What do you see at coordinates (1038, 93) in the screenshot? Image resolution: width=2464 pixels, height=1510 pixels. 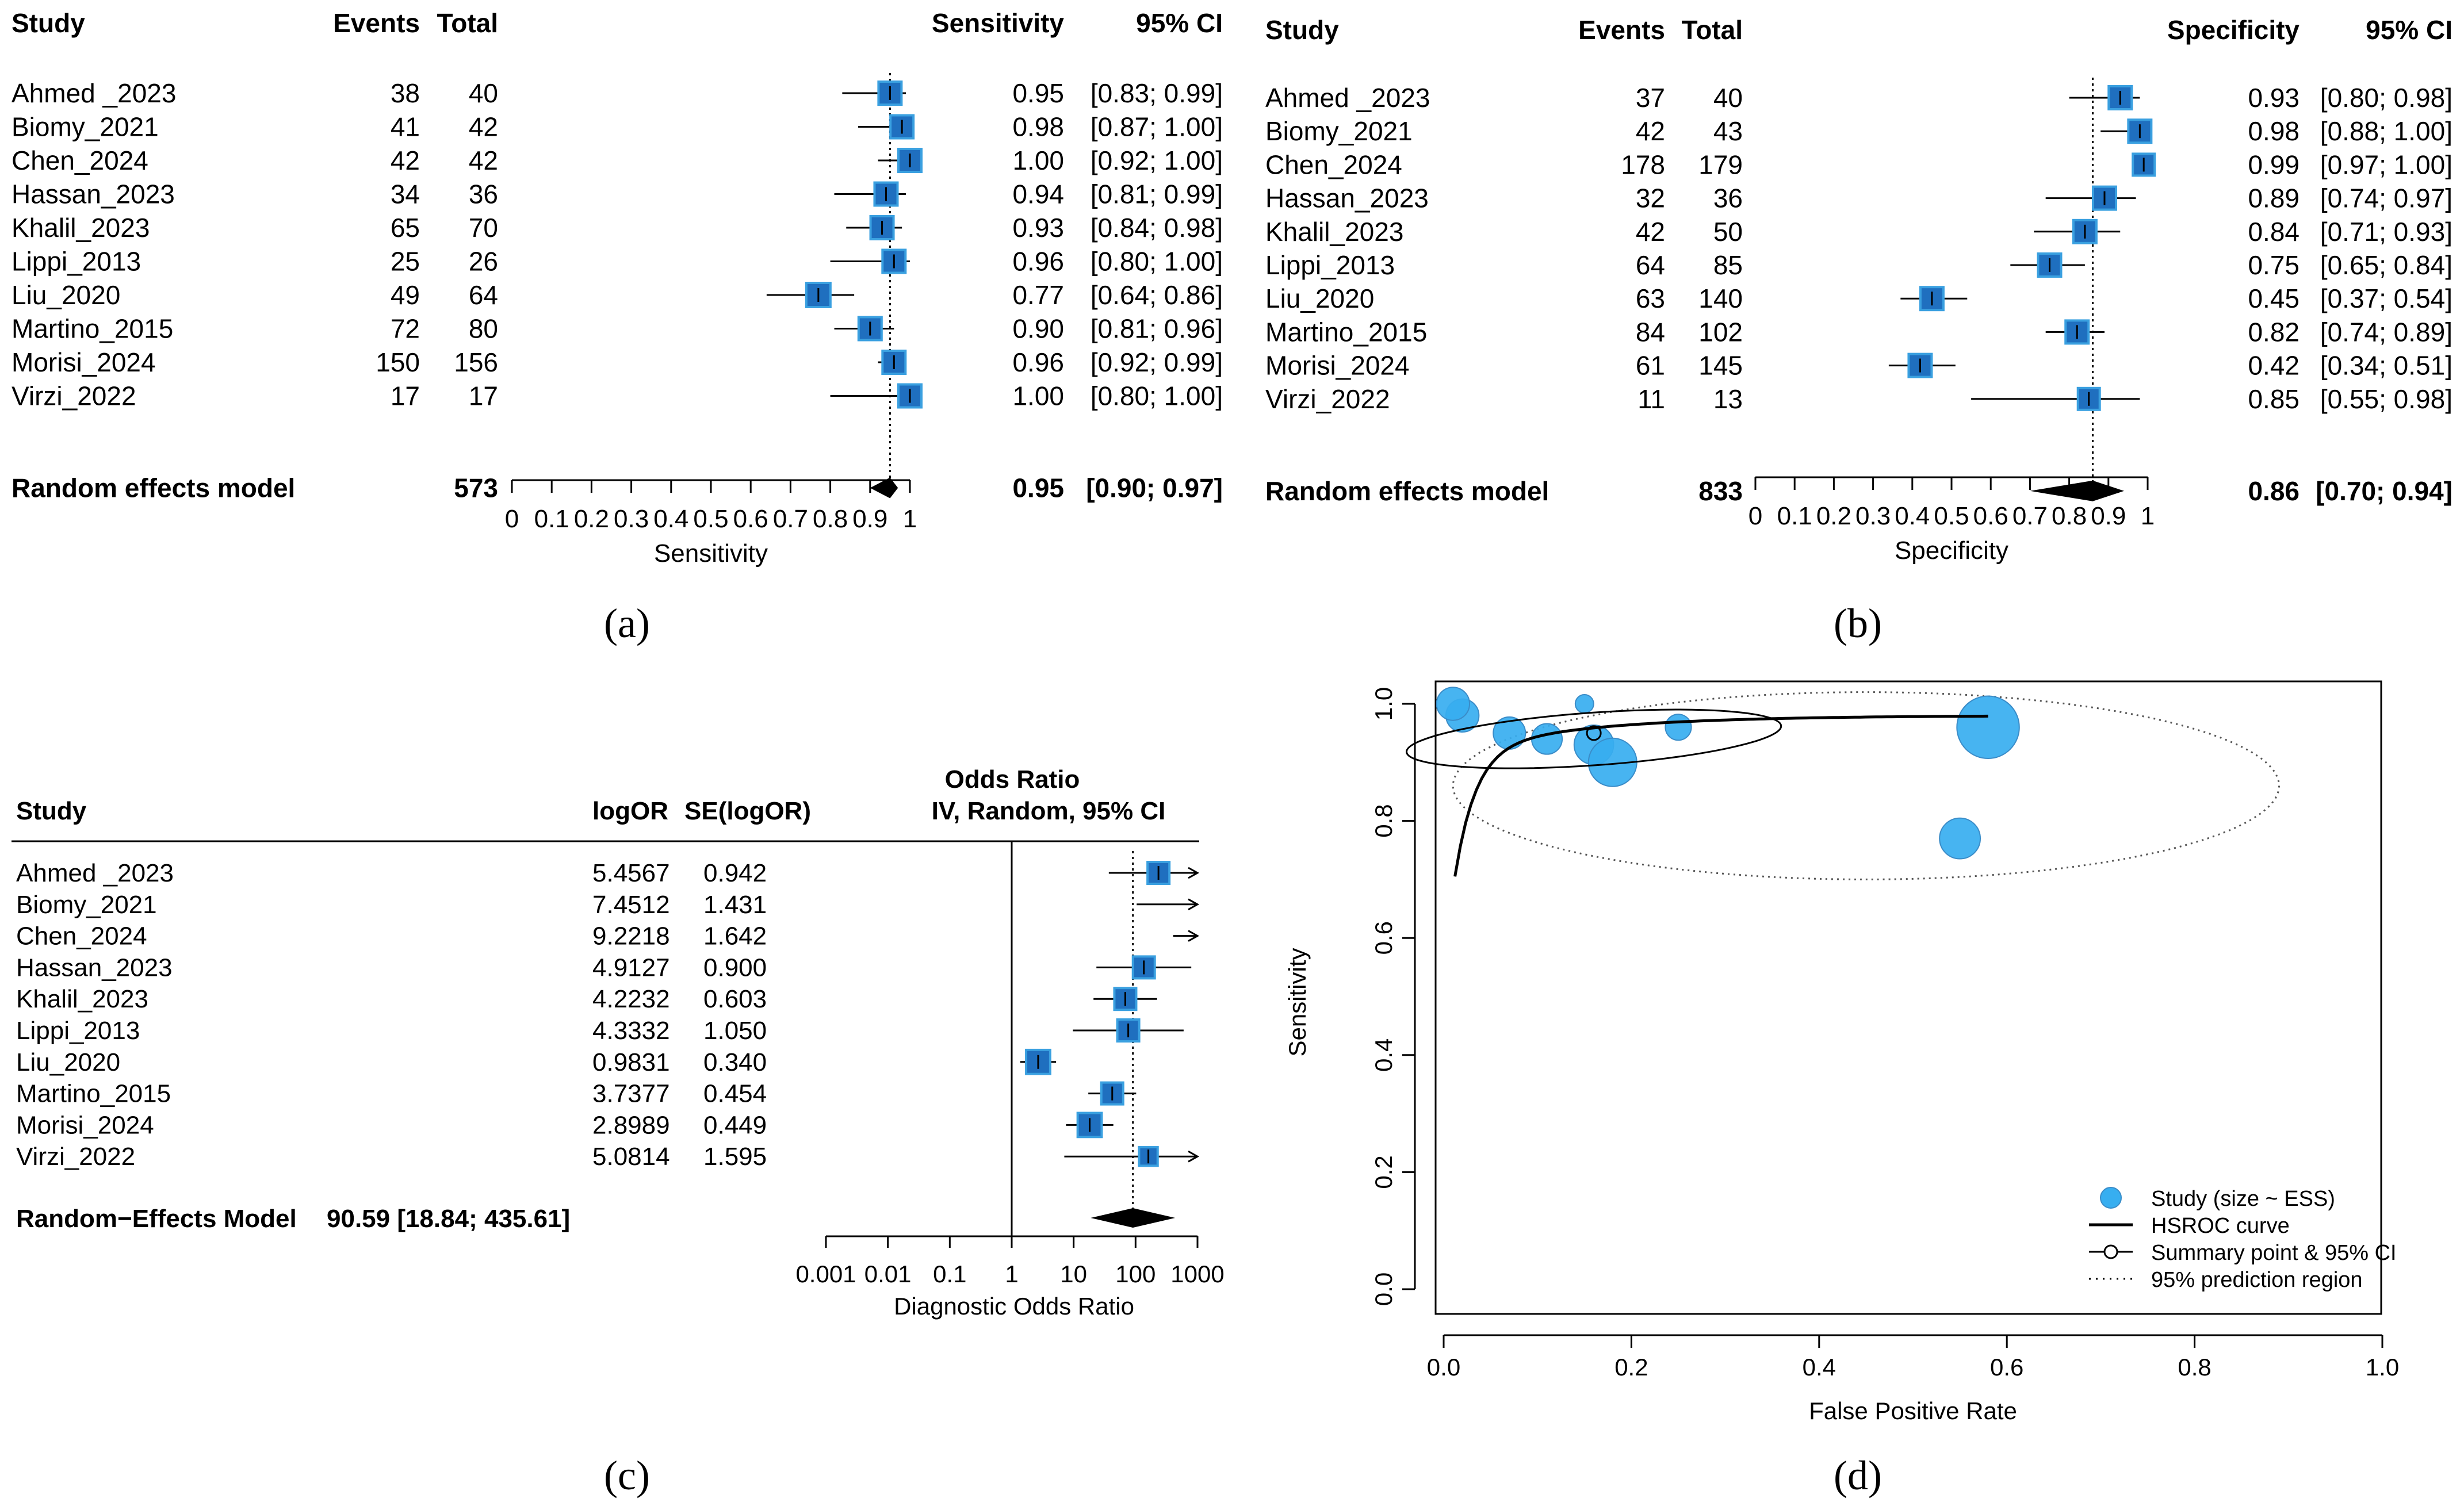 I see `estimate-value: 0.95` at bounding box center [1038, 93].